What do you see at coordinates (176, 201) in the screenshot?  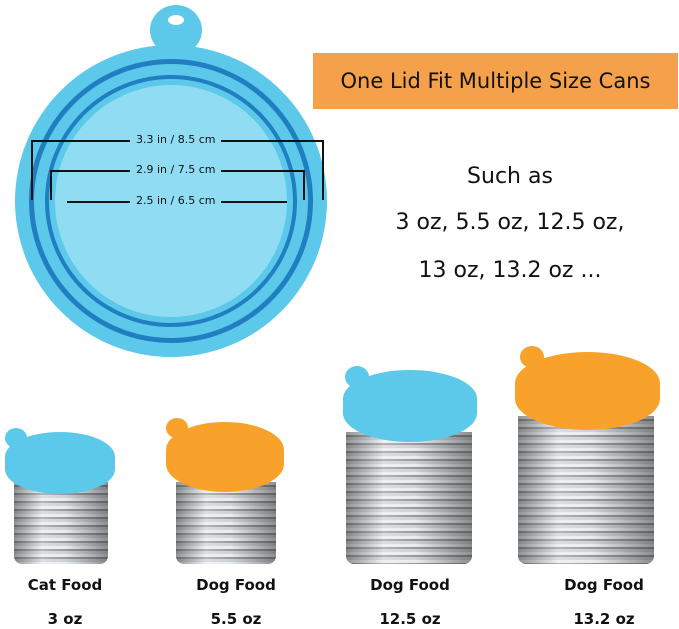 I see `dimension-inner: 2.5 in / 6.5 cm` at bounding box center [176, 201].